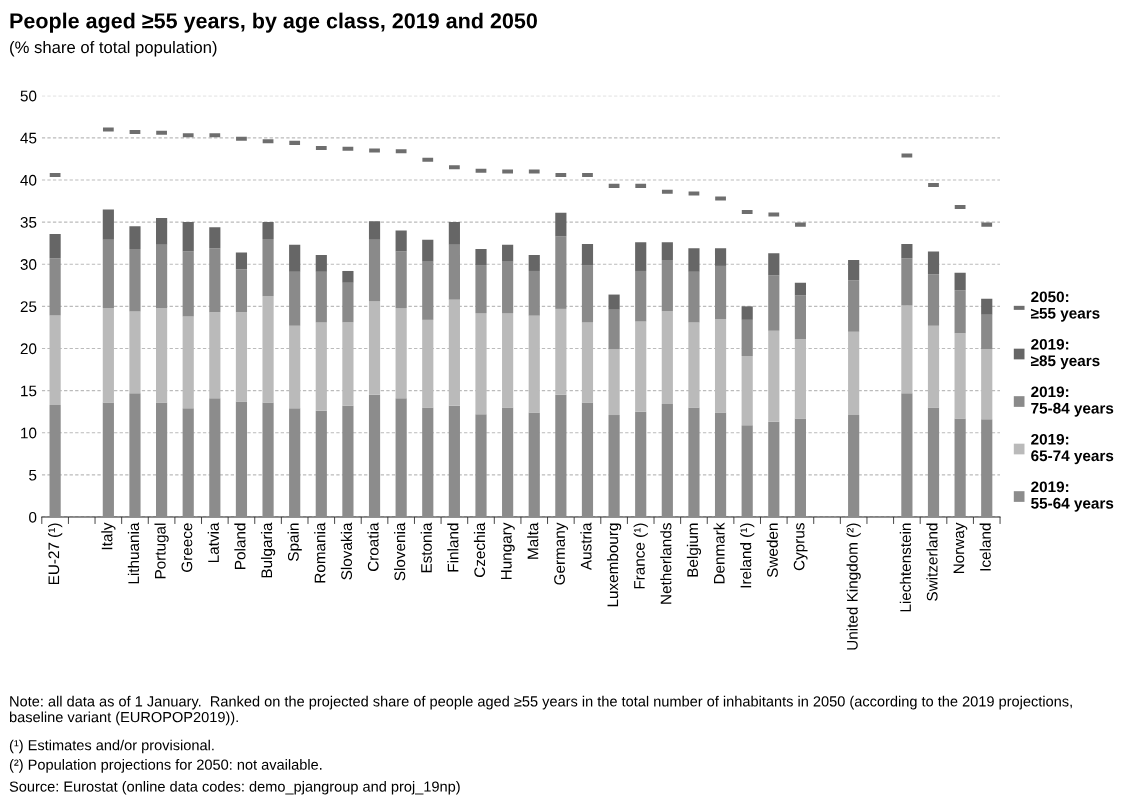 The width and height of the screenshot is (1130, 811). What do you see at coordinates (586, 546) in the screenshot?
I see `x-tick-label: Austria` at bounding box center [586, 546].